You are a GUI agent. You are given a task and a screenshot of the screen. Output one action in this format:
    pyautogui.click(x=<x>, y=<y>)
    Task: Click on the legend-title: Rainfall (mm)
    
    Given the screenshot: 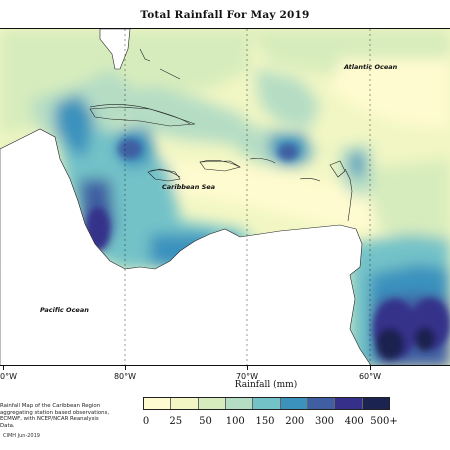 What is the action you would take?
    pyautogui.click(x=266, y=385)
    